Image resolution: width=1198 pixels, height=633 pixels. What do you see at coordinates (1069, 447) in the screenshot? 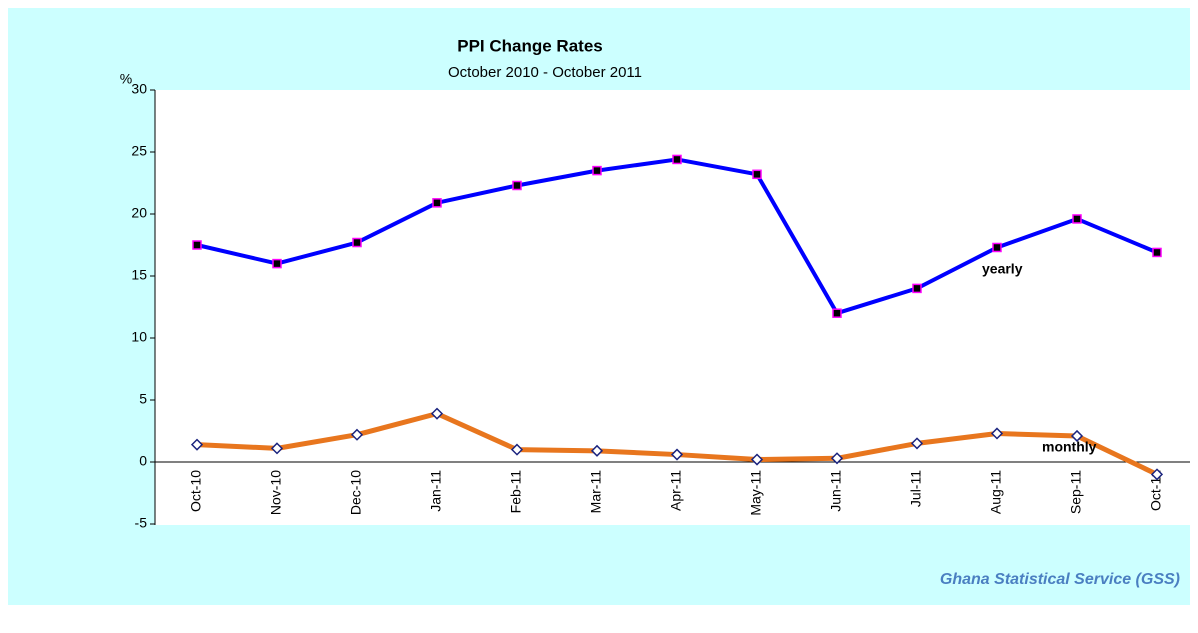
I see `series-label: monthly` at bounding box center [1069, 447].